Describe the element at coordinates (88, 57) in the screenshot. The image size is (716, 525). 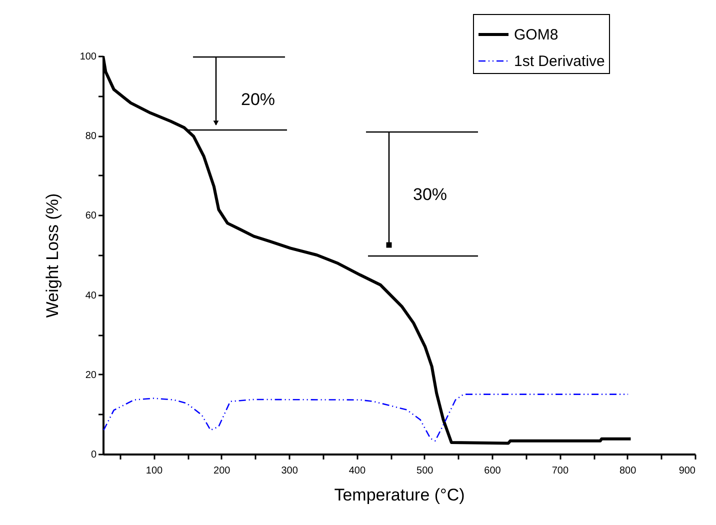
I see `y-tick-label: 100` at that location.